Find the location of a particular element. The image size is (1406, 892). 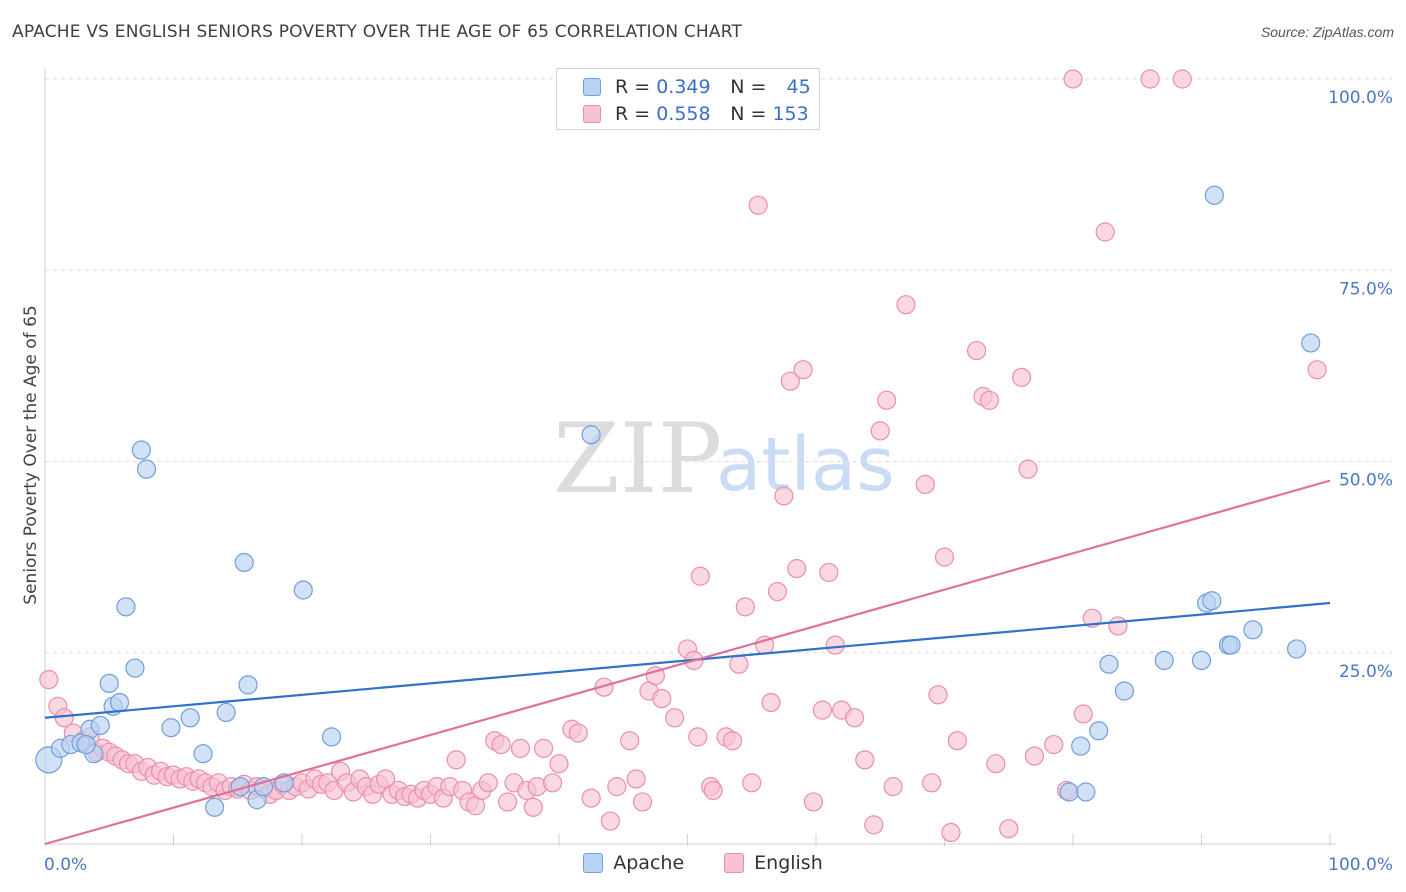

stats-legend: R = 0.349 N = 45 R = 0.558 N = 153 is located at coordinates (688, 99).